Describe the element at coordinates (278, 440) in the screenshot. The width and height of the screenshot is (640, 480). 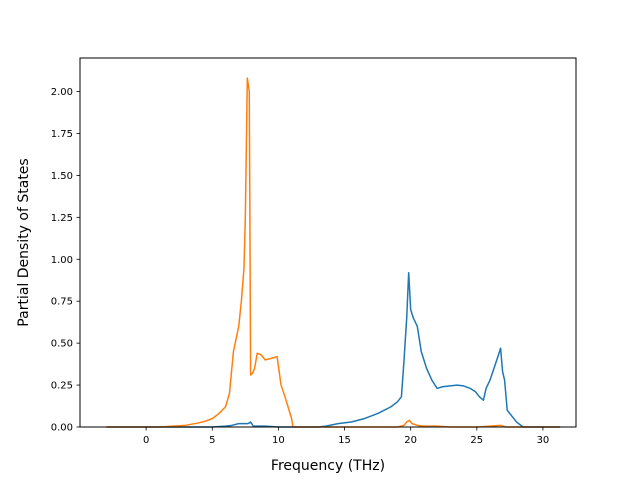
I see `x-tick-label: 10` at that location.